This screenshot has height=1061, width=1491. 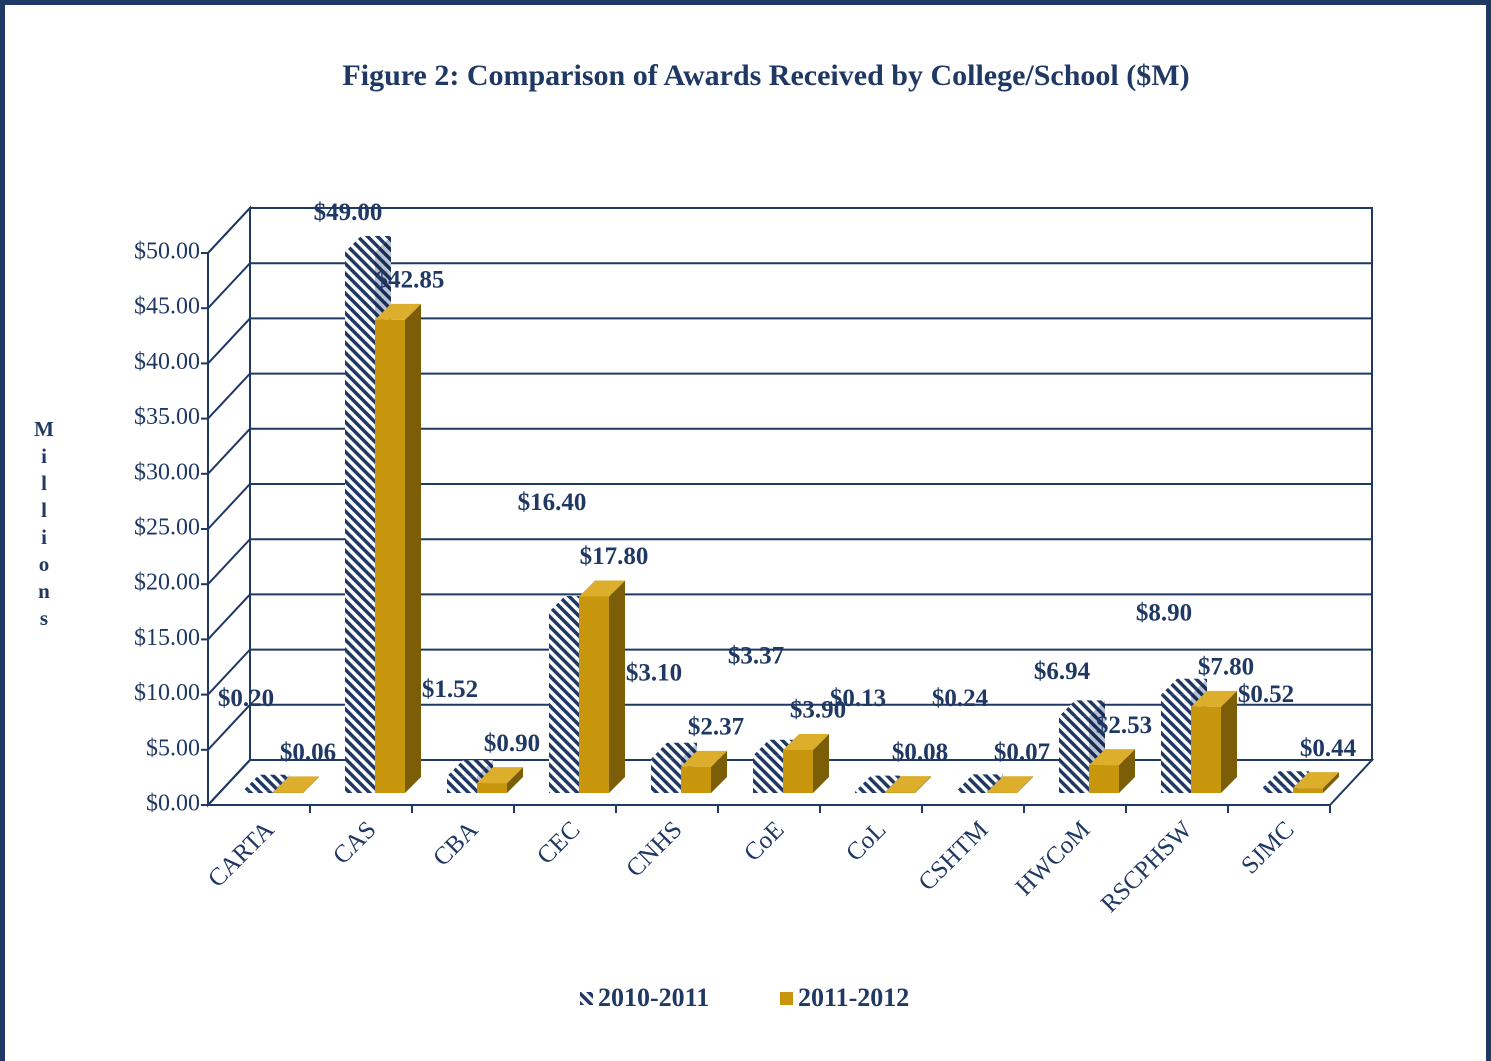 What do you see at coordinates (654, 849) in the screenshot?
I see `x-tick-label: CNHS` at bounding box center [654, 849].